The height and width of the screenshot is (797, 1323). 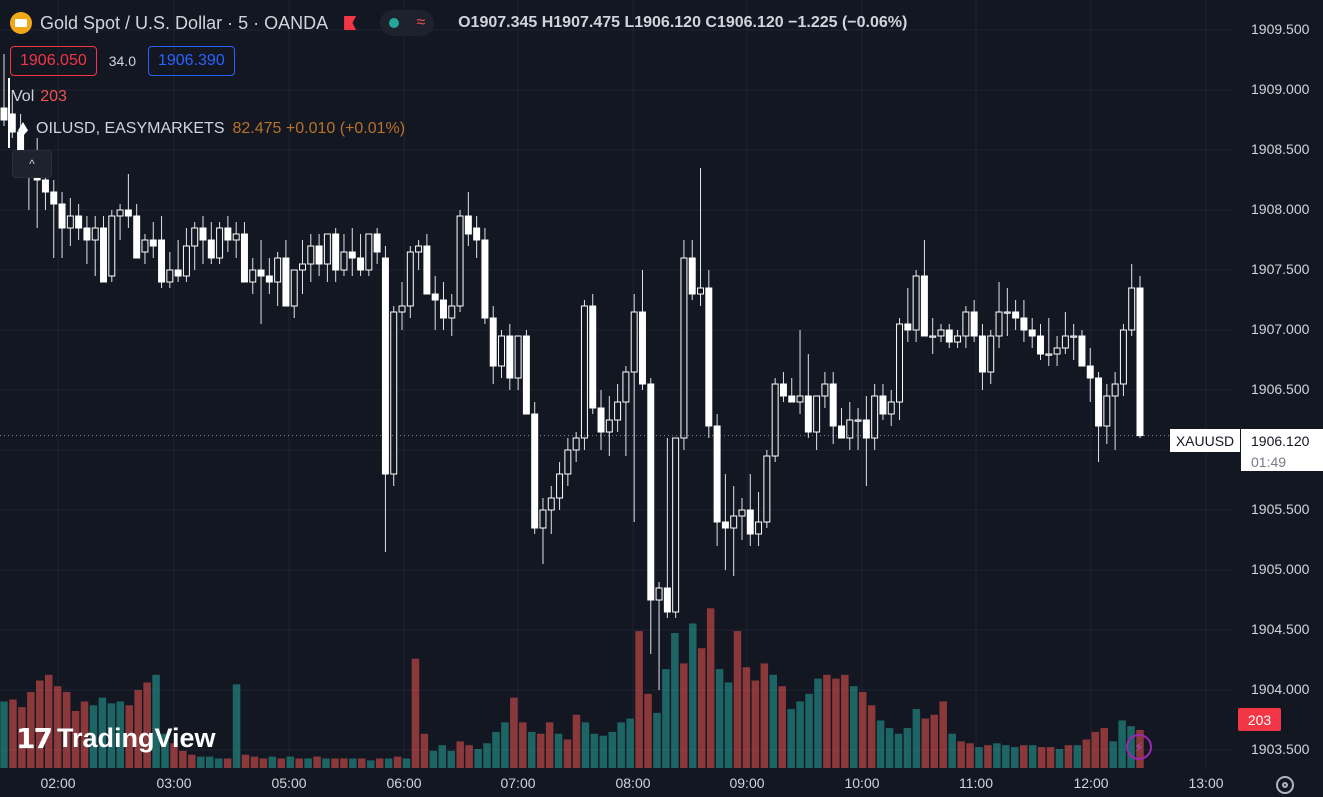 I want to click on sell-button: 1906.050, so click(x=53, y=61).